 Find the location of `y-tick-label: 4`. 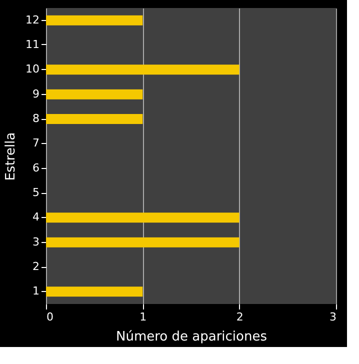

y-tick-label: 4 is located at coordinates (36, 217).